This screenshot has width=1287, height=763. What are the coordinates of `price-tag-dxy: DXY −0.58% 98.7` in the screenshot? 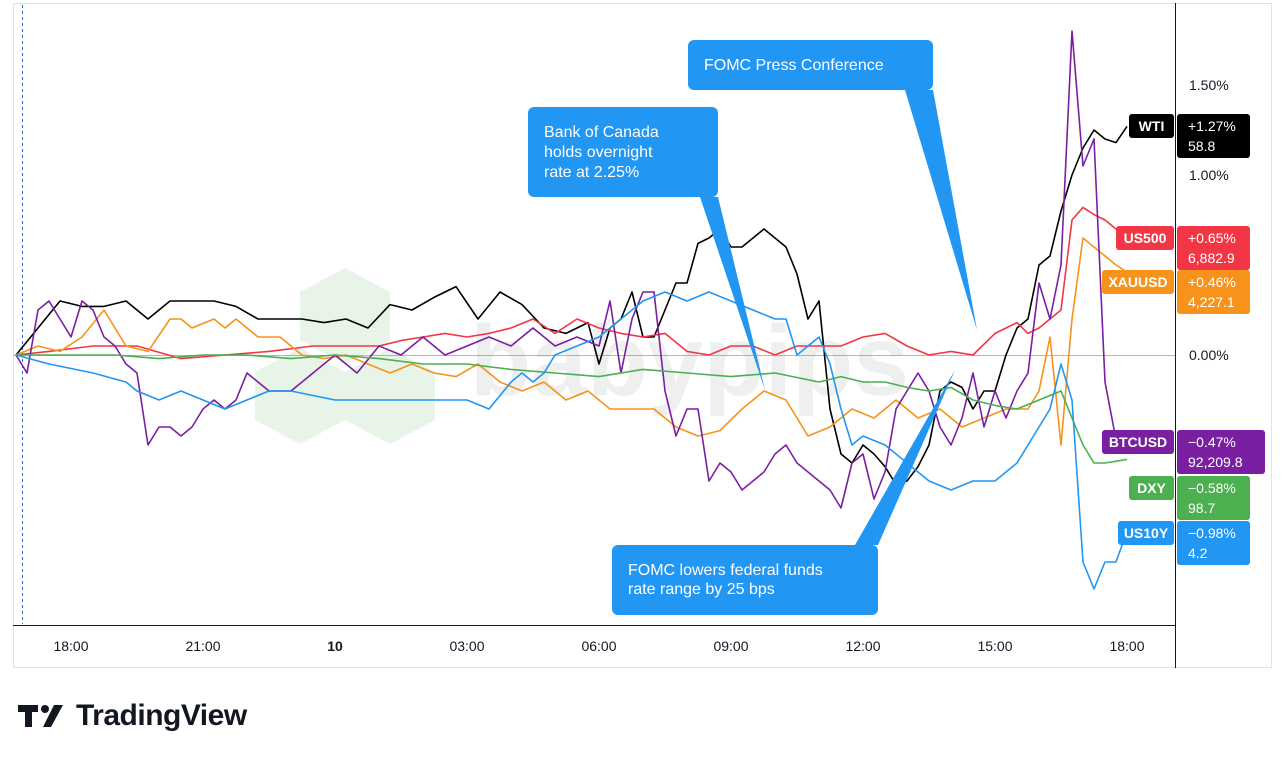 It's located at (1189, 498).